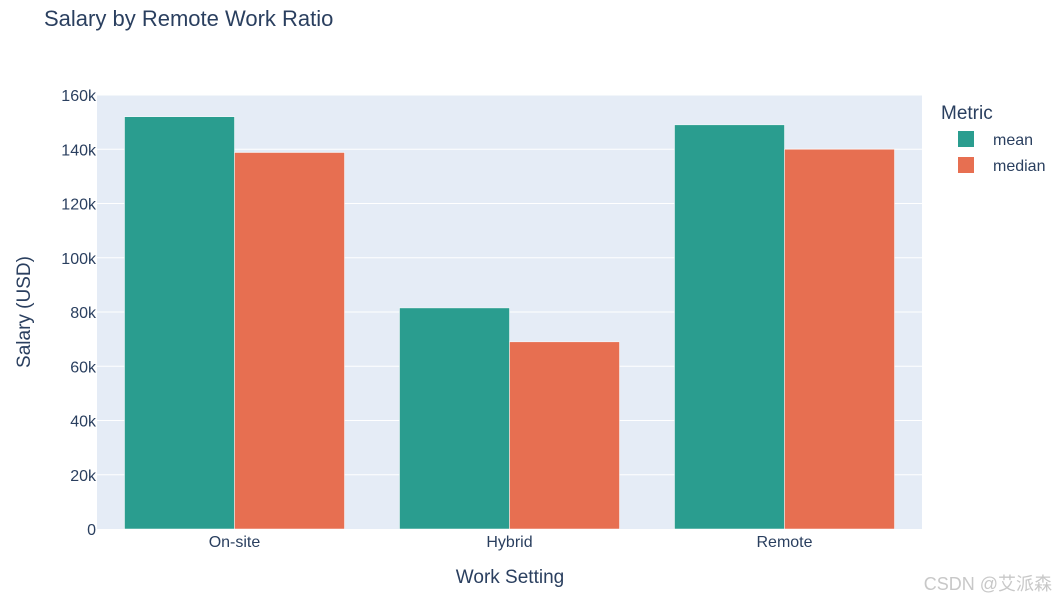 Image resolution: width=1058 pixels, height=600 pixels. What do you see at coordinates (24, 312) in the screenshot?
I see `y-axis-title: Salary (USD)` at bounding box center [24, 312].